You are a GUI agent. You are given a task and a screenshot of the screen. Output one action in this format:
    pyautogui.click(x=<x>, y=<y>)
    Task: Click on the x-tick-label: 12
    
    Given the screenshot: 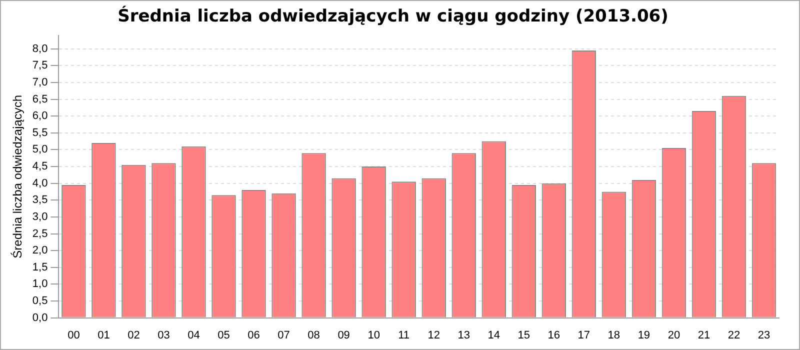 What is the action you would take?
    pyautogui.click(x=434, y=335)
    